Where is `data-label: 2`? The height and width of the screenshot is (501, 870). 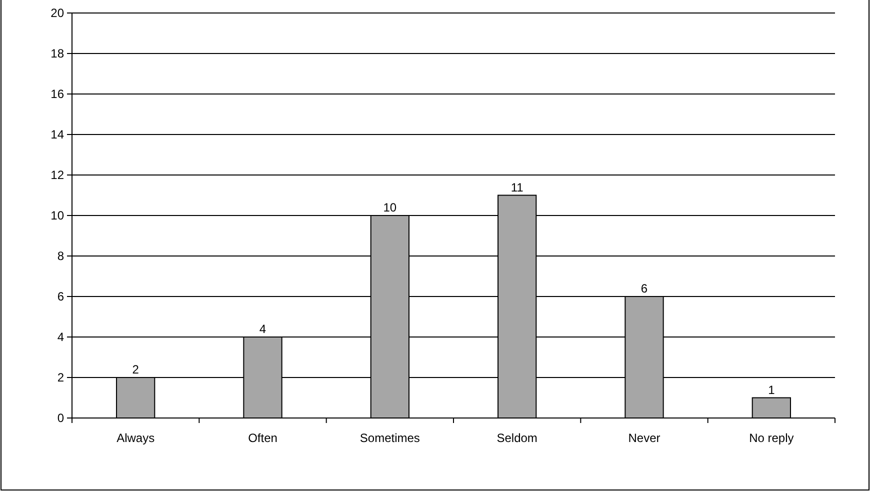 data-label: 2 is located at coordinates (136, 369).